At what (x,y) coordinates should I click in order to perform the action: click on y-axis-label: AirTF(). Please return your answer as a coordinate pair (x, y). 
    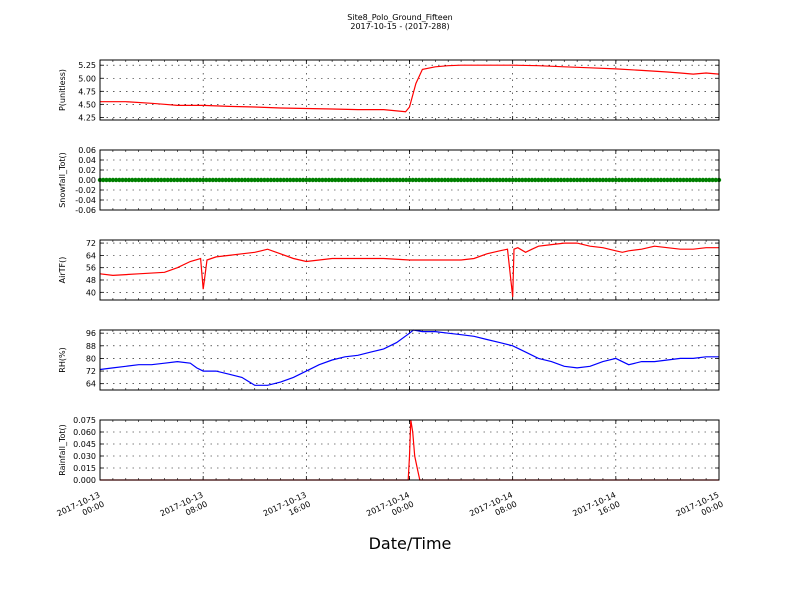
    Looking at the image, I should click on (62, 270).